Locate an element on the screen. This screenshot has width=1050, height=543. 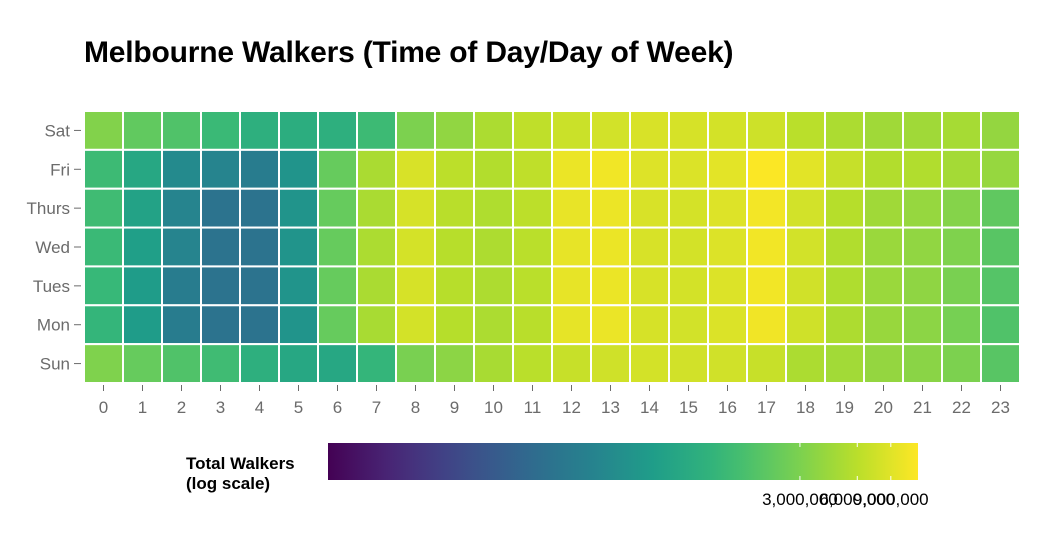
x-tick-label: 19 is located at coordinates (844, 407).